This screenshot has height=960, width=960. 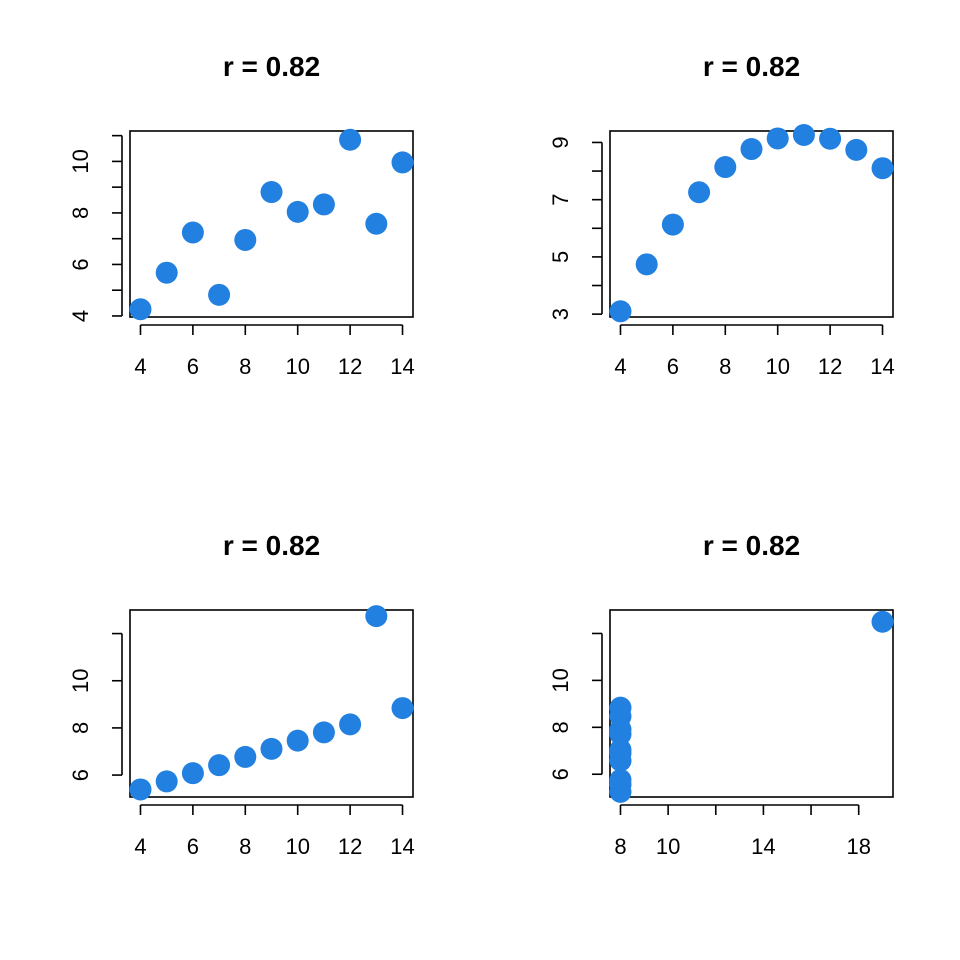 I want to click on scatter-panel-3: r = 0.82 4 6 8 10 12 14 6 8 10, so click(x=241, y=694).